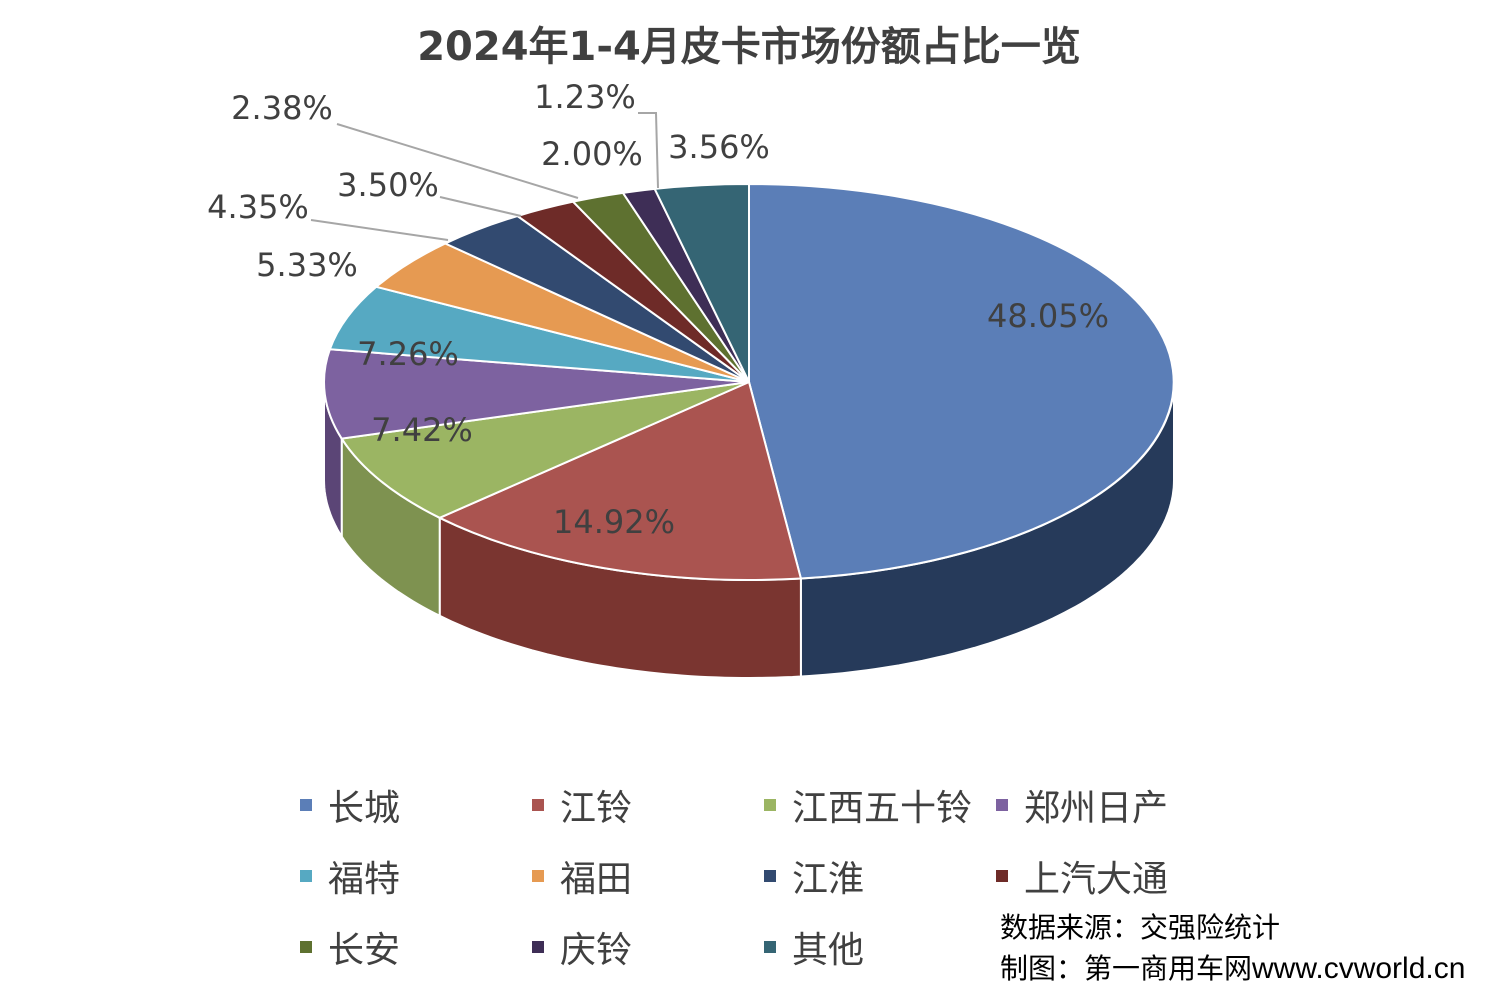  Describe the element at coordinates (416, 949) in the screenshot. I see `legend-item: 长安` at that location.